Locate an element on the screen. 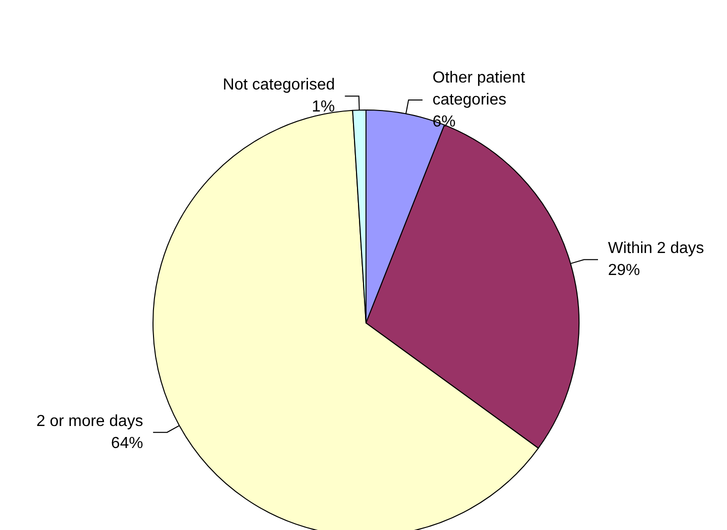 This screenshot has height=530, width=727. data-label: 1% is located at coordinates (323, 107).